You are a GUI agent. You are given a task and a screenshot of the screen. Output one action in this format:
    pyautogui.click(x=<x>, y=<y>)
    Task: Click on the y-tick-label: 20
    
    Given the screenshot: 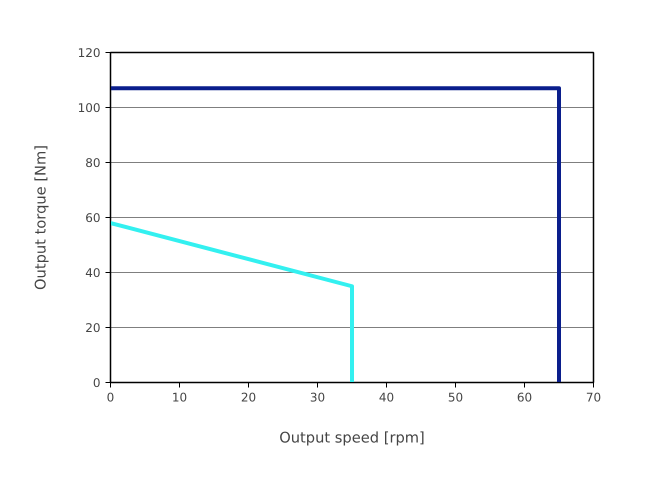 What is the action you would take?
    pyautogui.click(x=93, y=328)
    